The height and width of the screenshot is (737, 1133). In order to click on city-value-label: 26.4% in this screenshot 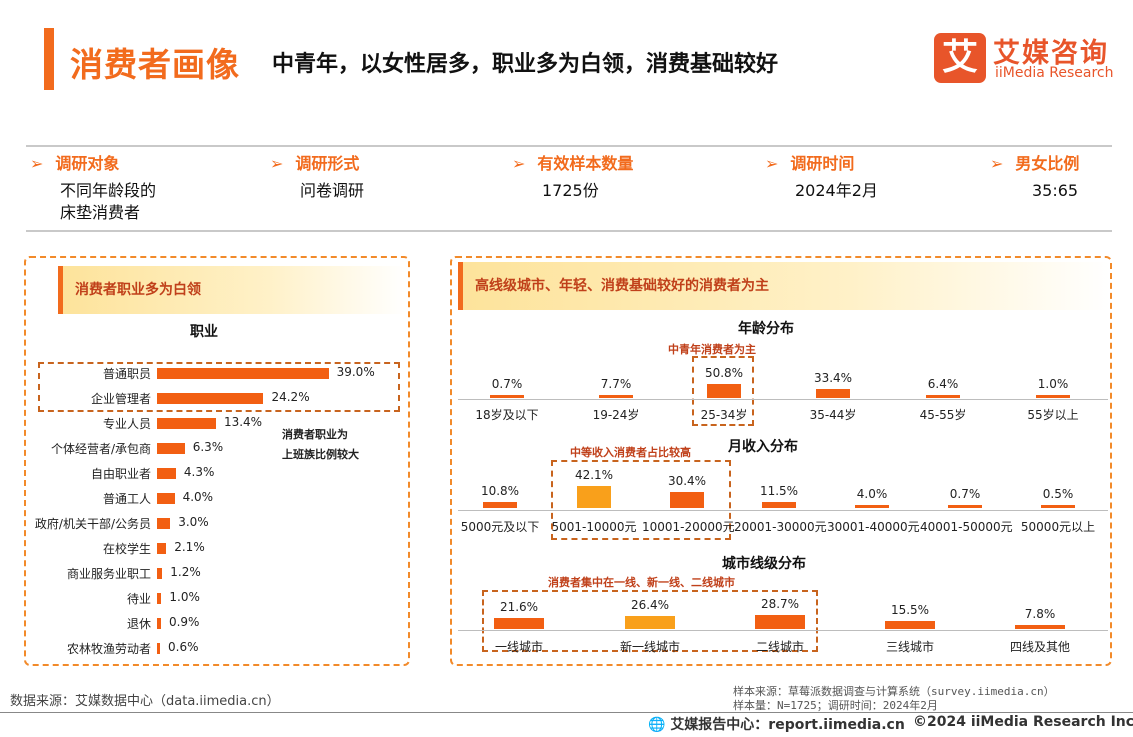, I will do `click(650, 605)`.